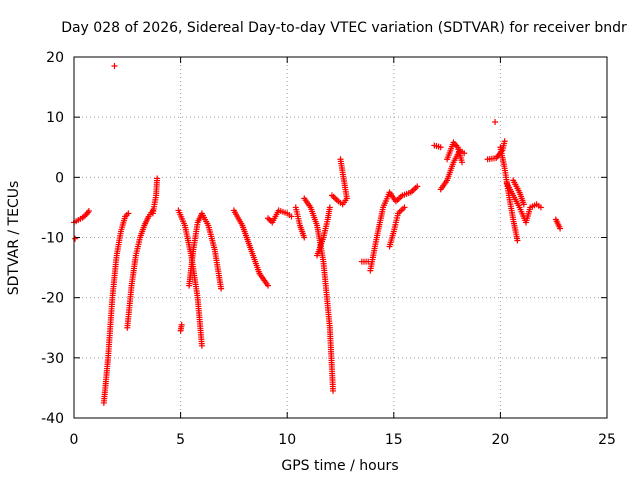 The width and height of the screenshot is (640, 480). Describe the element at coordinates (52, 239) in the screenshot. I see `y-tick-label: -10` at that location.